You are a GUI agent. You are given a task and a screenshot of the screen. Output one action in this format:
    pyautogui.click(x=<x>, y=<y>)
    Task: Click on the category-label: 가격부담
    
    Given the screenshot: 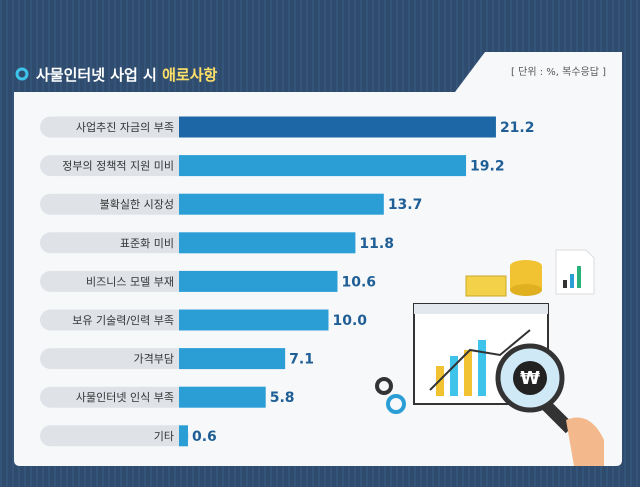 What is the action you would take?
    pyautogui.click(x=154, y=359)
    